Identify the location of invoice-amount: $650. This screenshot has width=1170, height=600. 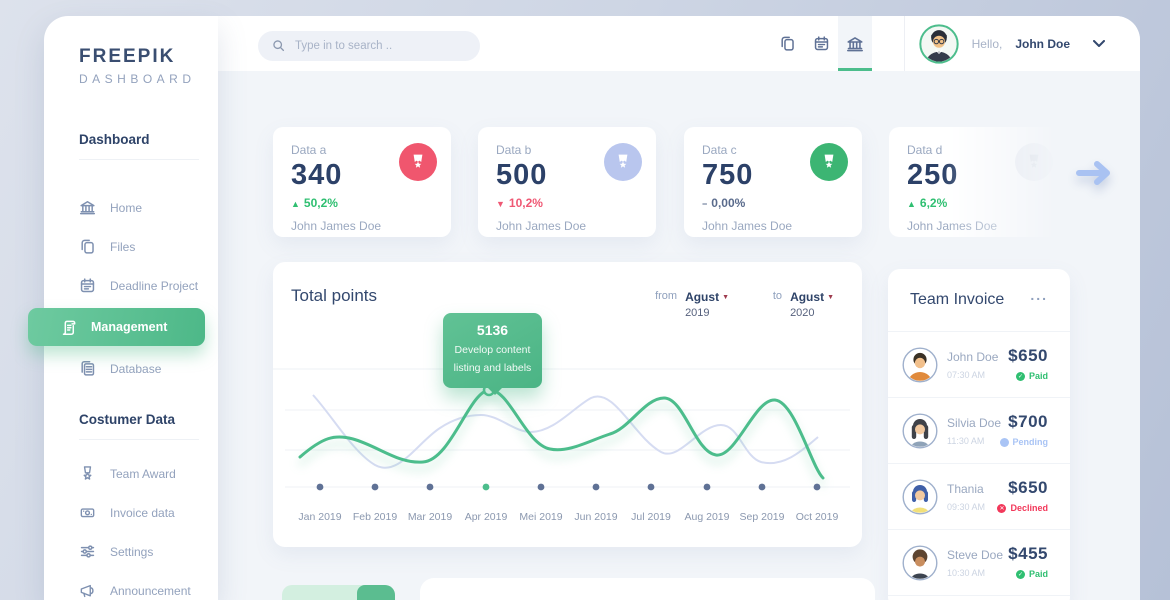
(1028, 487).